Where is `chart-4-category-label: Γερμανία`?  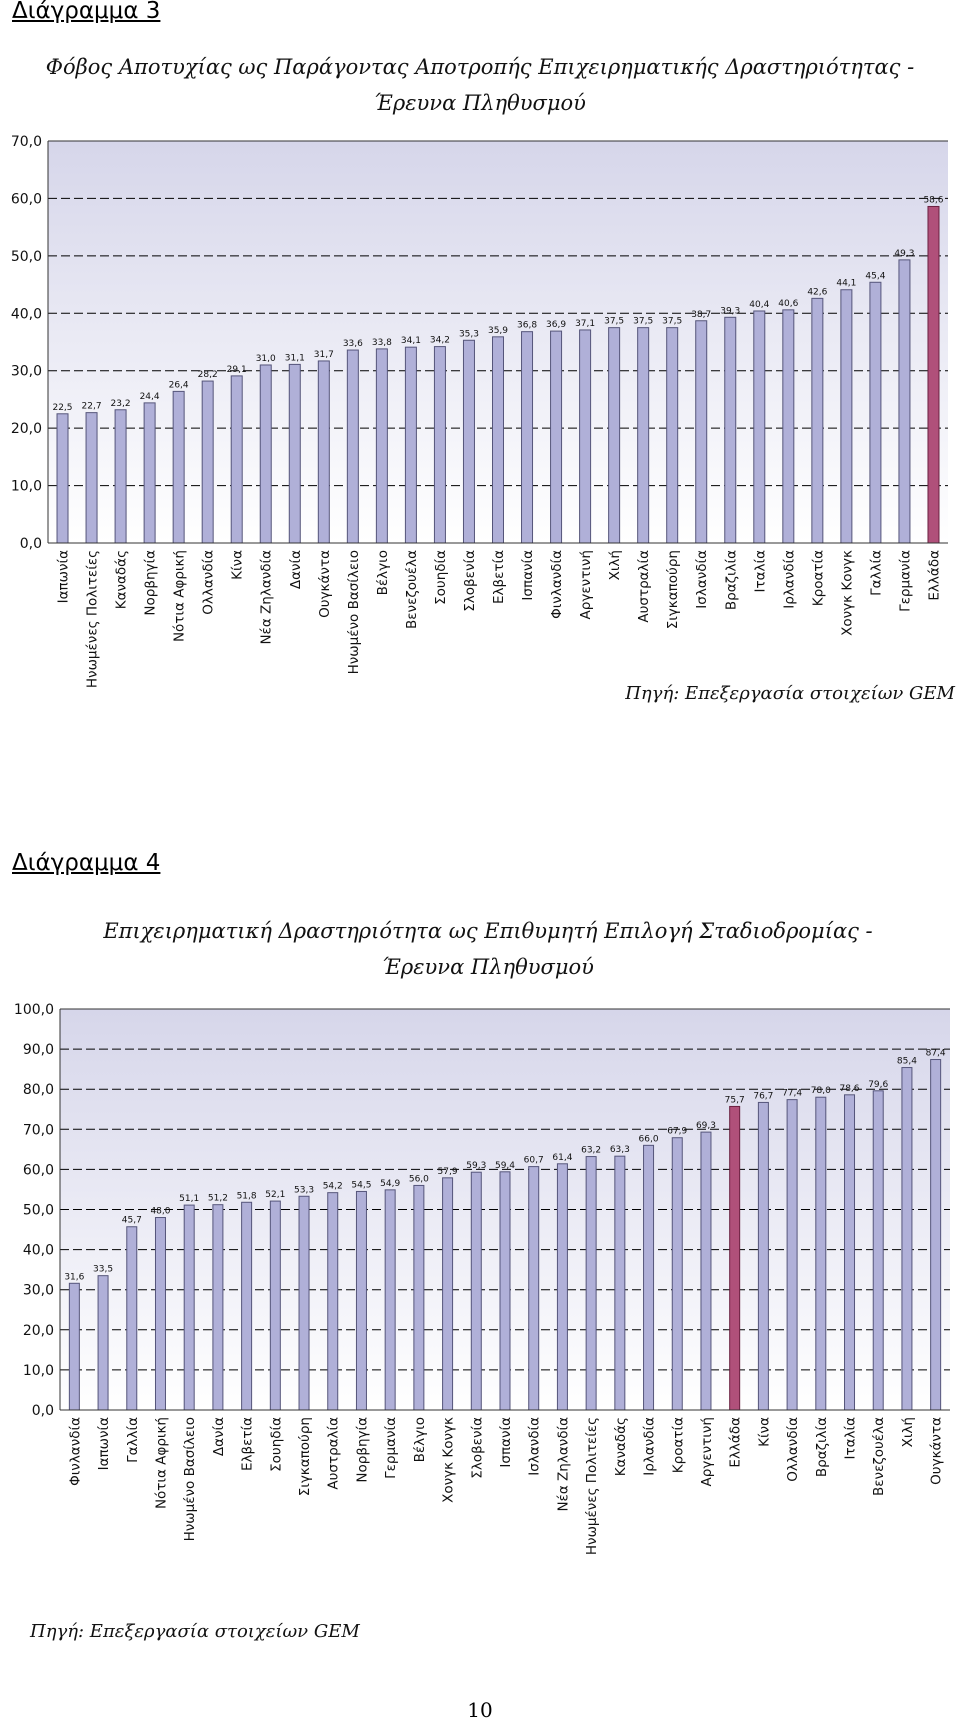
chart-4-category-label: Γερμανία is located at coordinates (391, 1448).